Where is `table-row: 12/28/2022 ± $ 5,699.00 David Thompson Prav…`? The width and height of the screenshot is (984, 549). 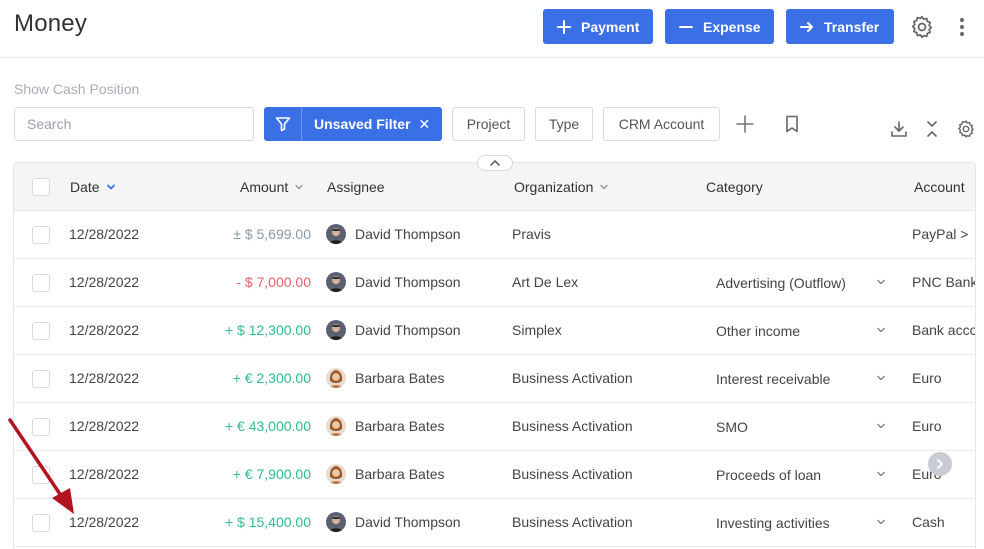 table-row: 12/28/2022 ± $ 5,699.00 David Thompson Prav… is located at coordinates (494, 235).